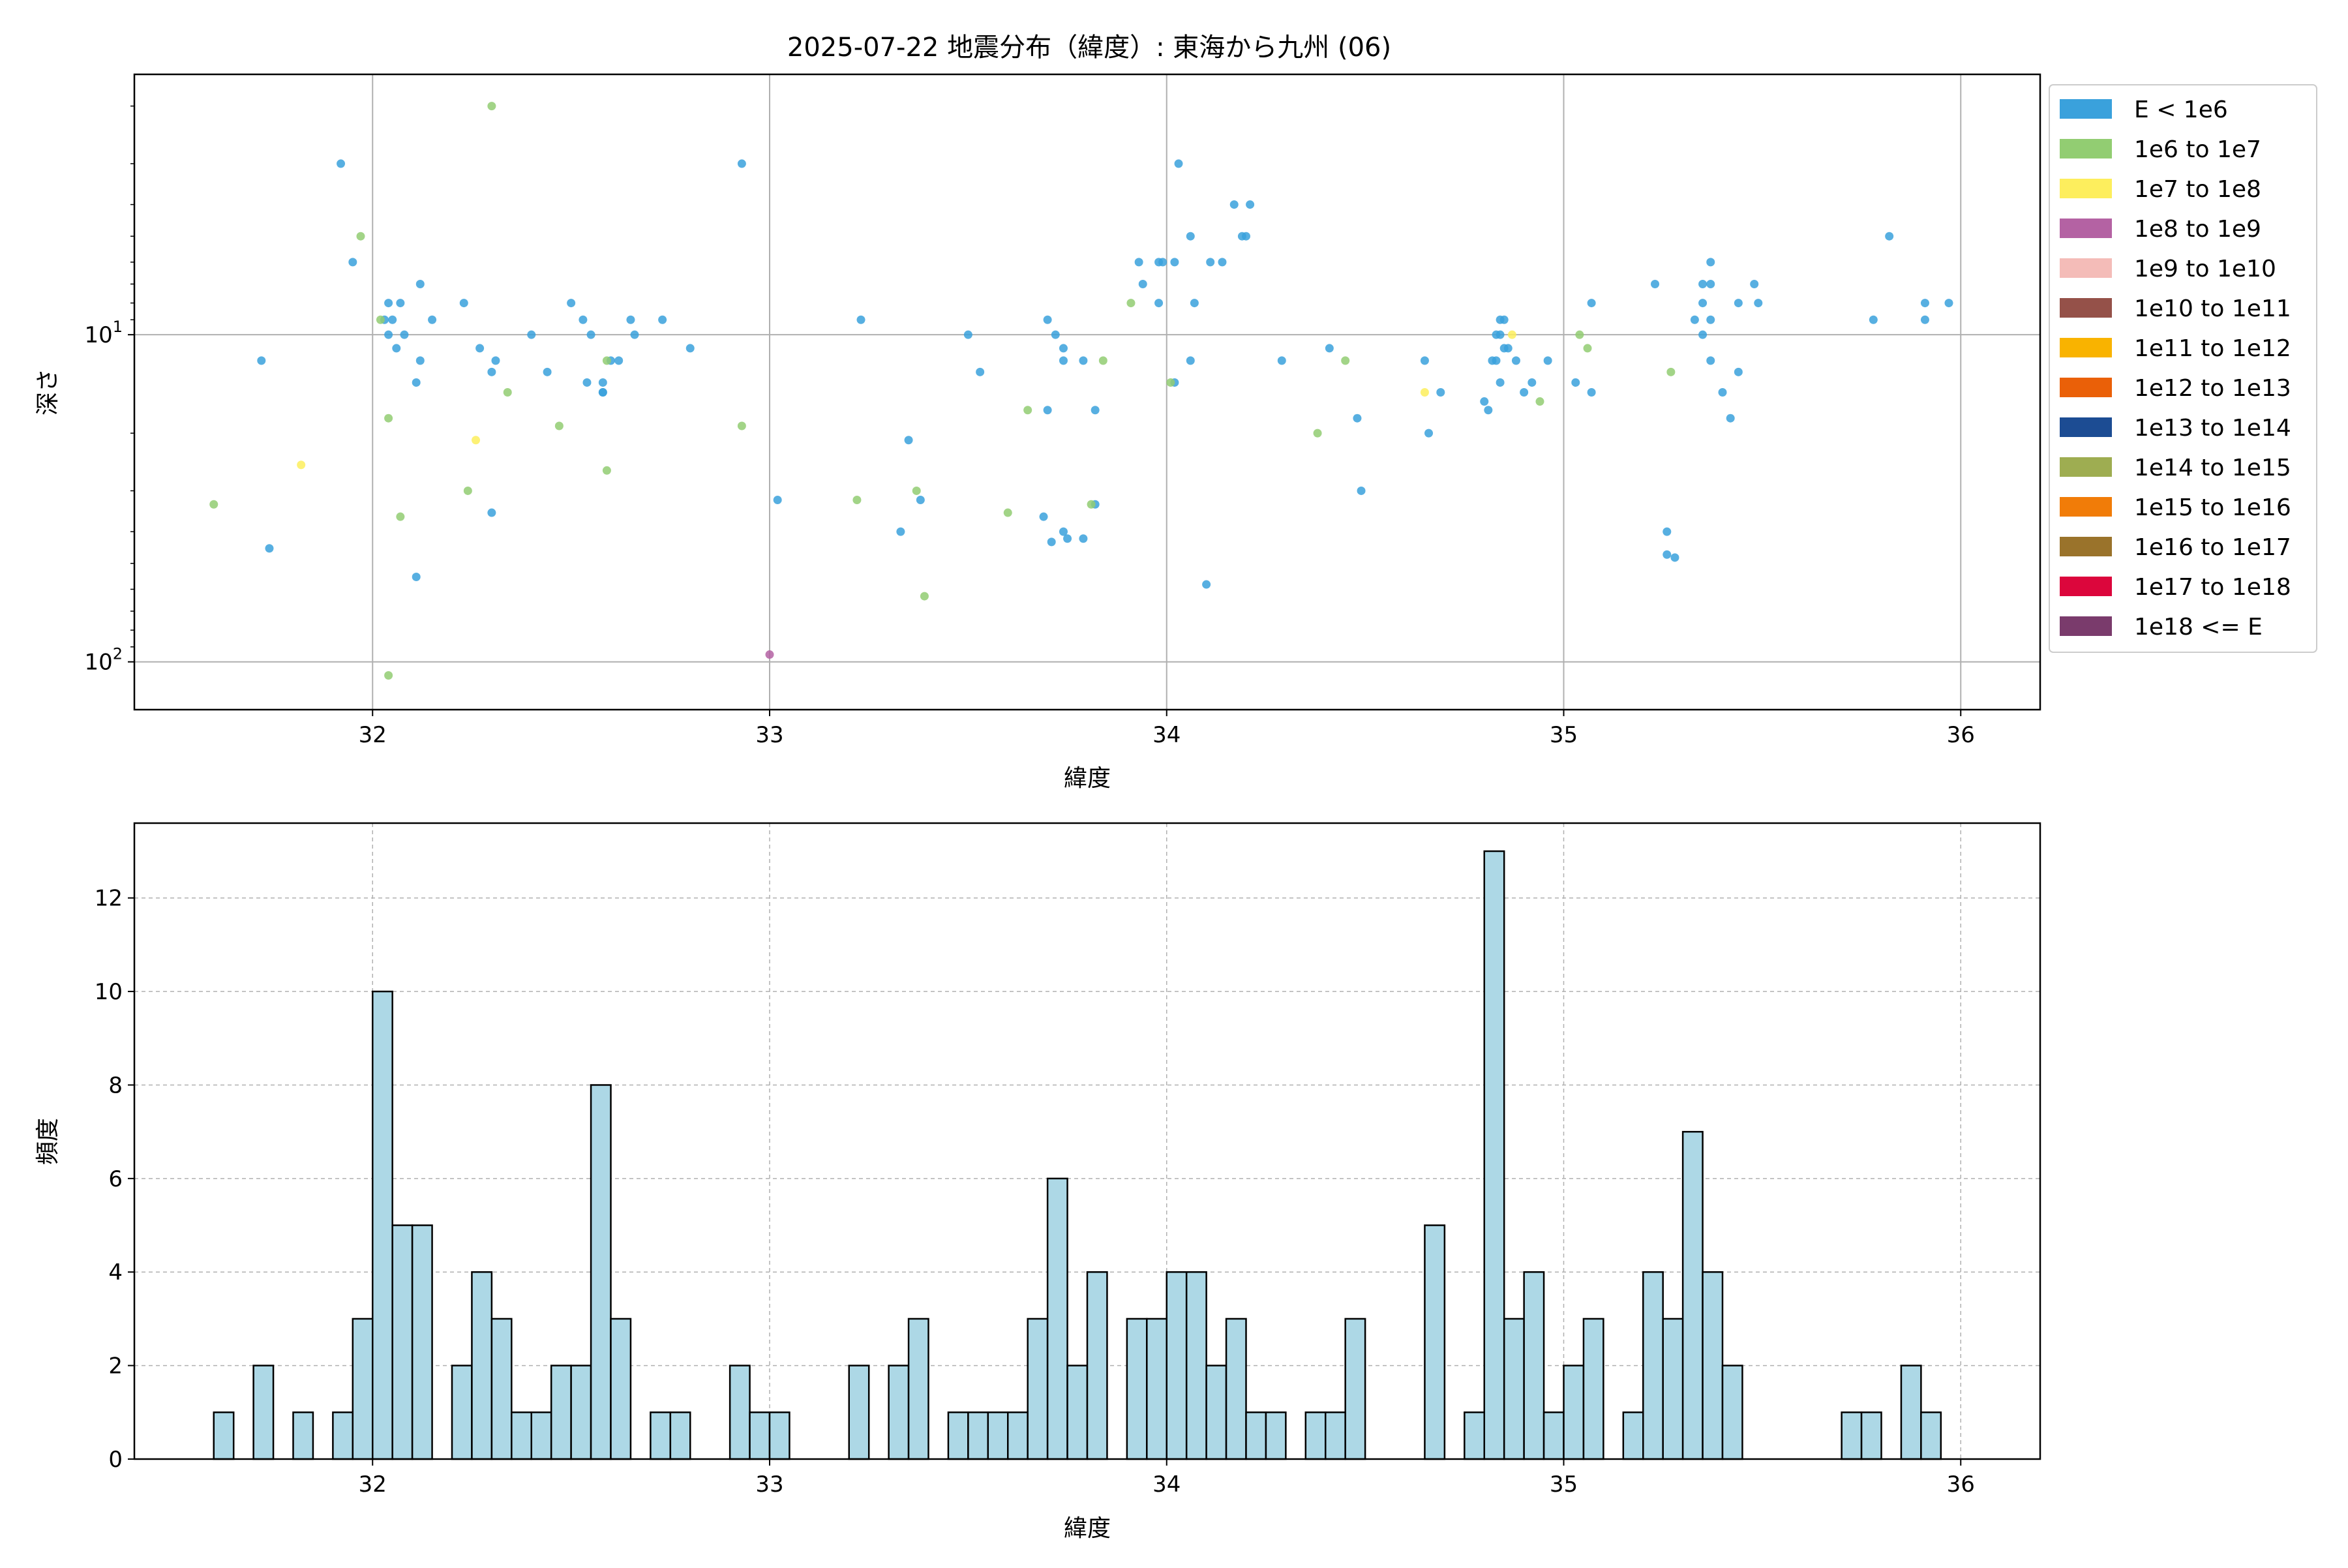 The width and height of the screenshot is (2348, 1568). I want to click on histogram-y-tick-label: 10, so click(109, 992).